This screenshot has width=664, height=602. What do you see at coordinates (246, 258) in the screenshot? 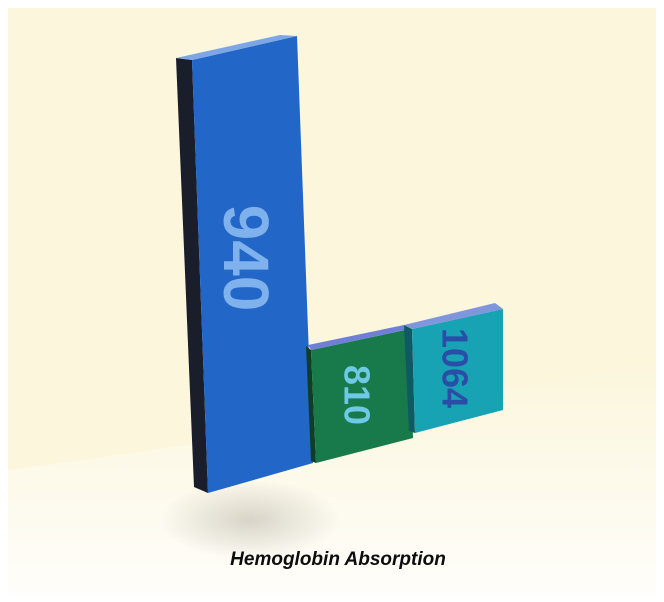
I see `bar-label-940: 940` at bounding box center [246, 258].